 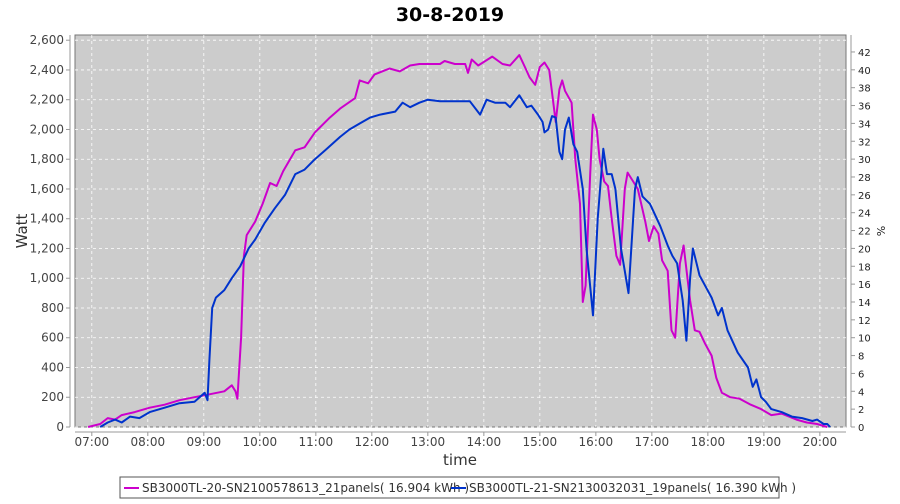 What do you see at coordinates (52, 308) in the screenshot?
I see `y-tick-label: 800` at bounding box center [52, 308].